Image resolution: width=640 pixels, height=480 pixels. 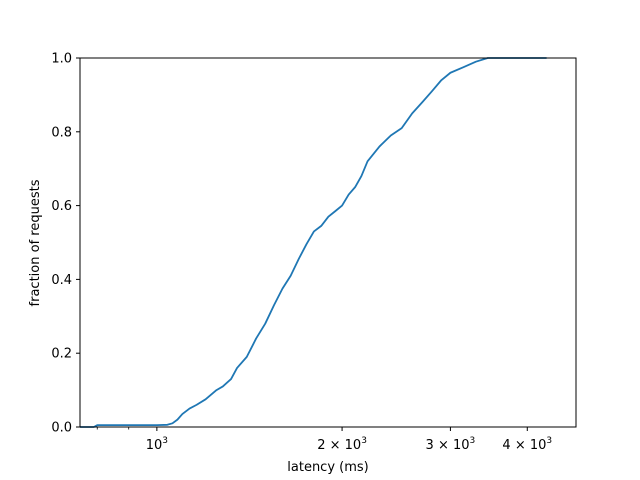 What do you see at coordinates (61, 59) in the screenshot?
I see `y-tick-label: 1.0` at bounding box center [61, 59].